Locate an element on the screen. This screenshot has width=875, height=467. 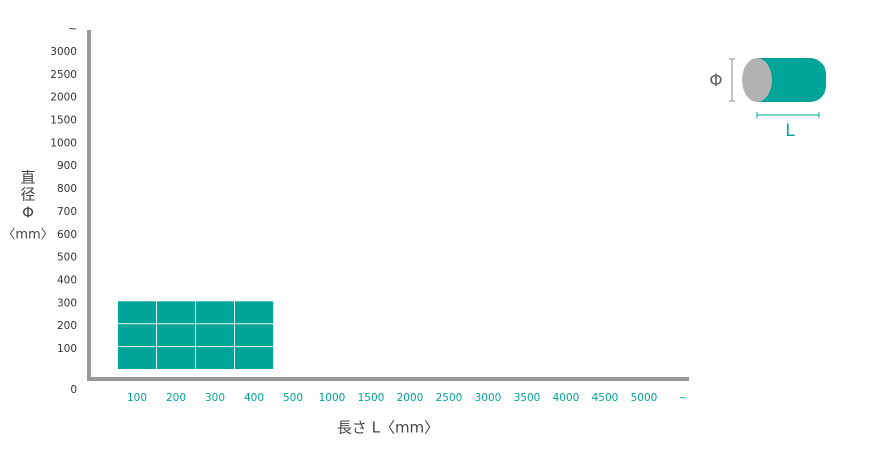
x-tick-label: 4500 is located at coordinates (605, 398).